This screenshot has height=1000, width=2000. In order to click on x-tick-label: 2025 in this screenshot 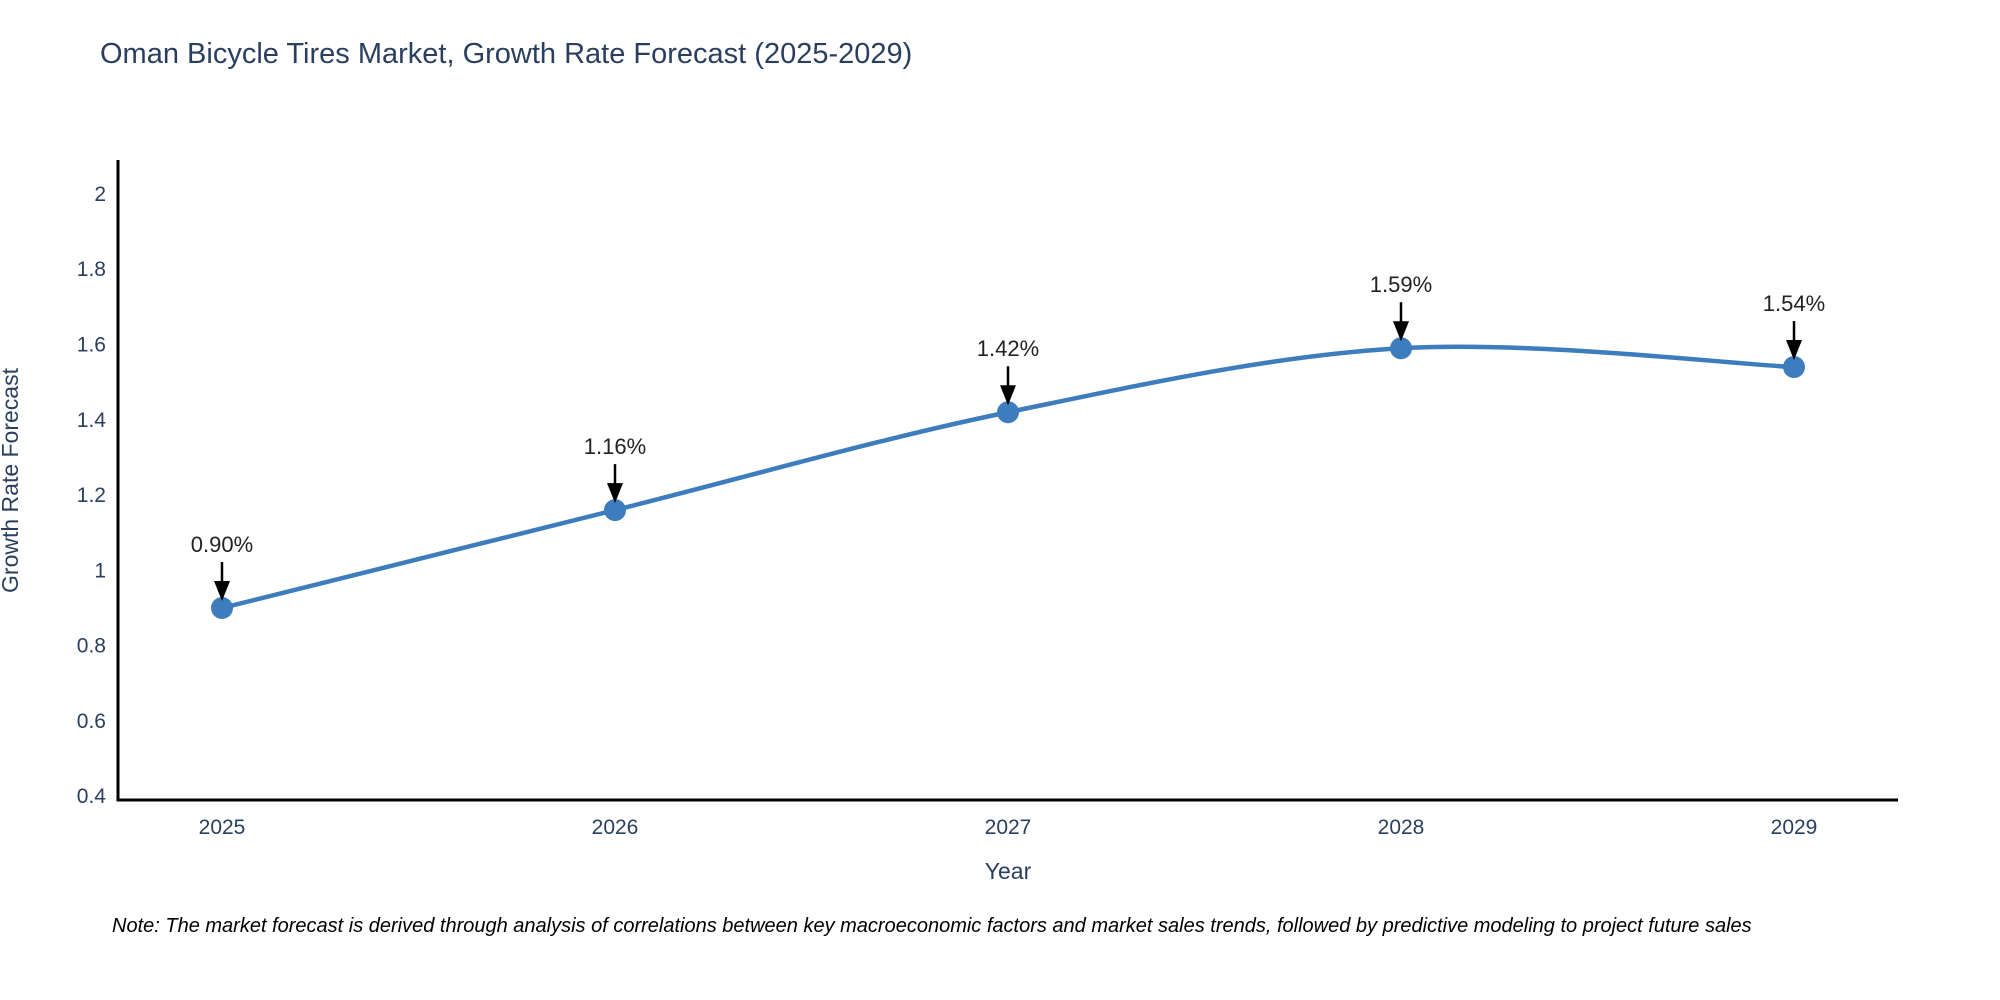, I will do `click(222, 827)`.